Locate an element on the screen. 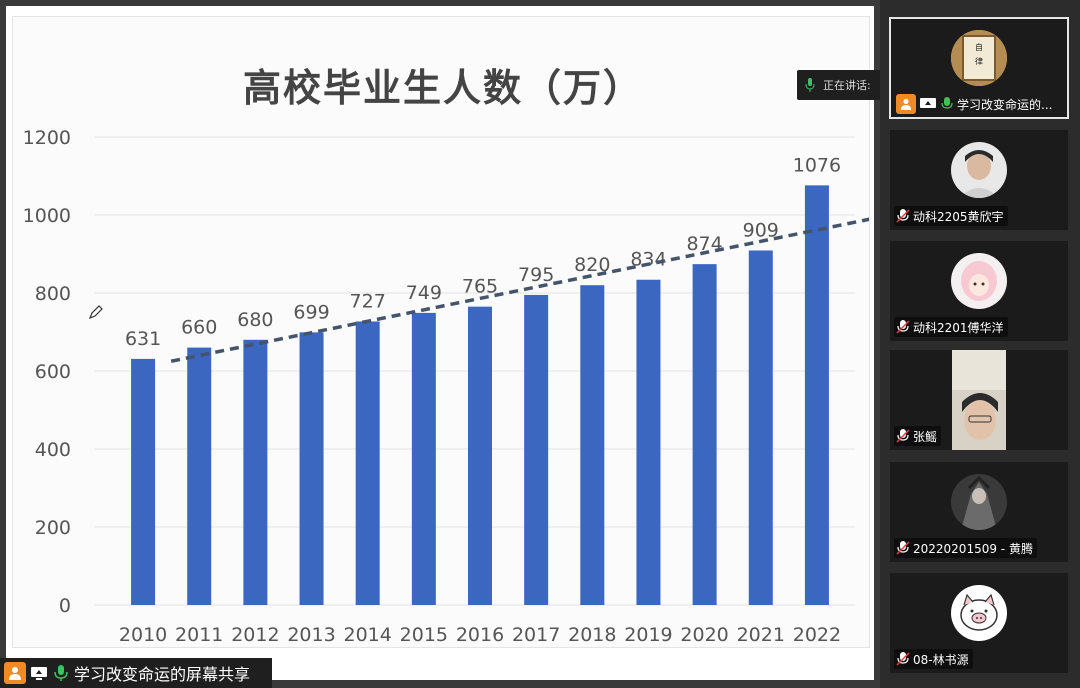  participant-tile: 08-林书源 is located at coordinates (979, 623).